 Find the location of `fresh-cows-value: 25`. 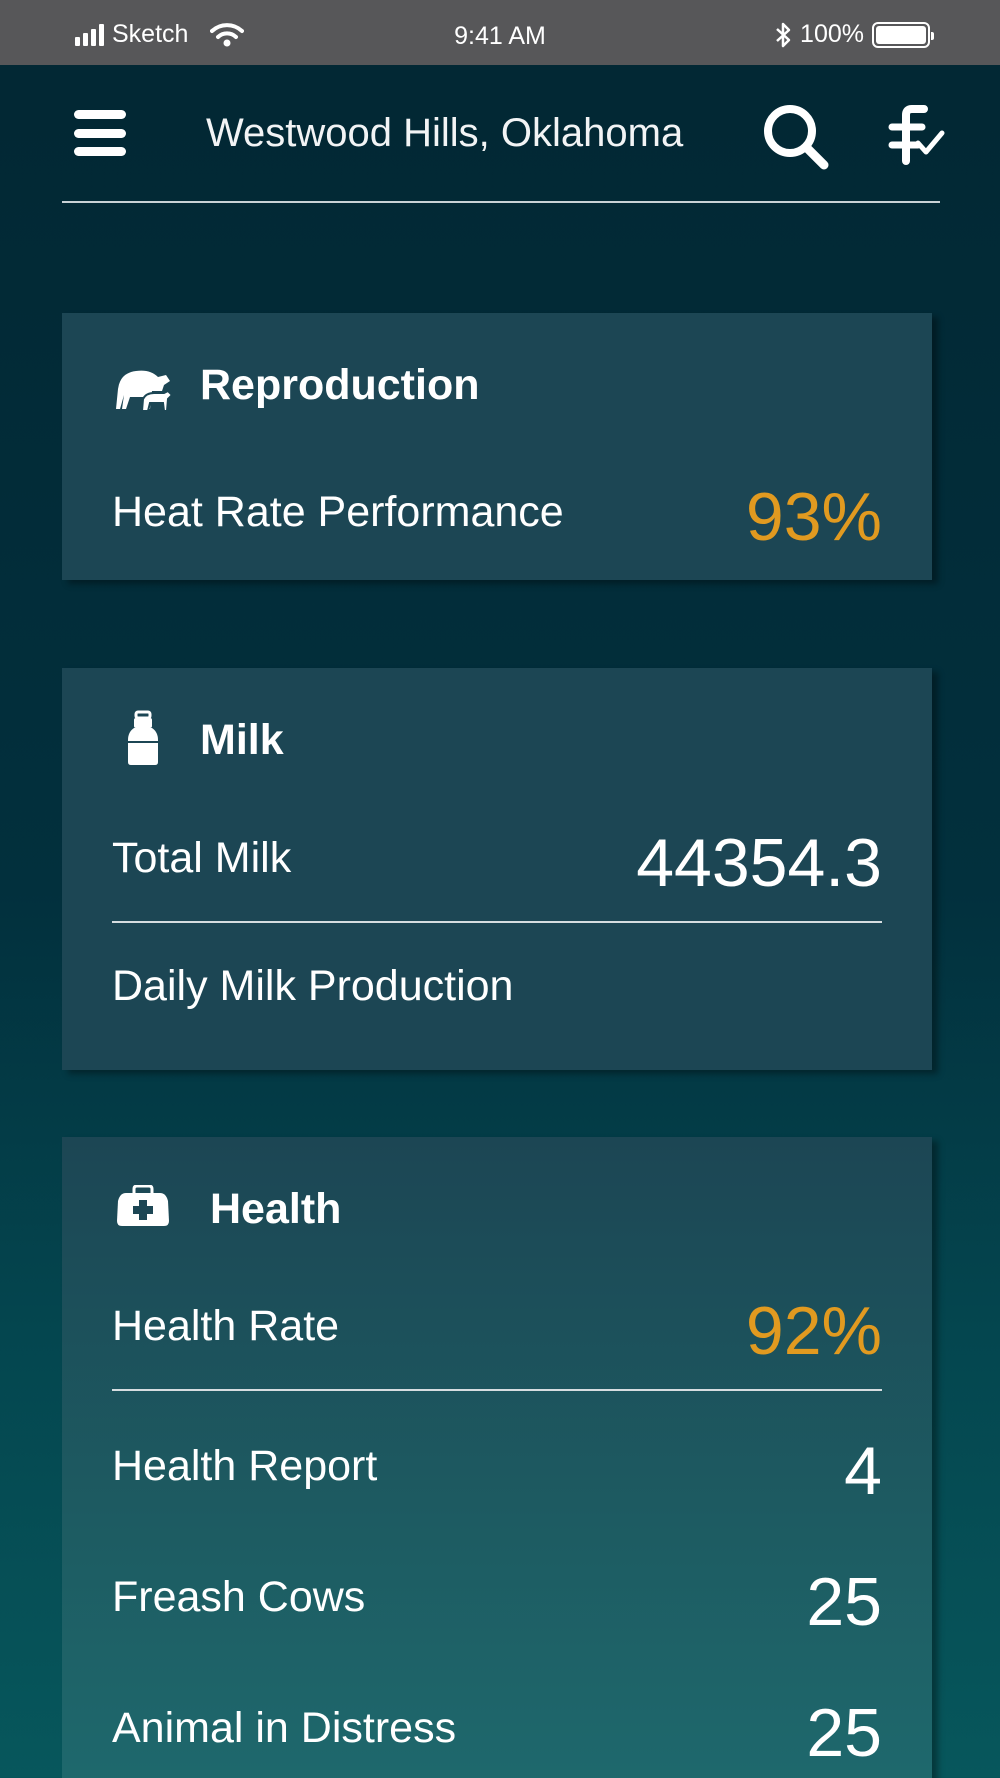

fresh-cows-value: 25 is located at coordinates (844, 1602).